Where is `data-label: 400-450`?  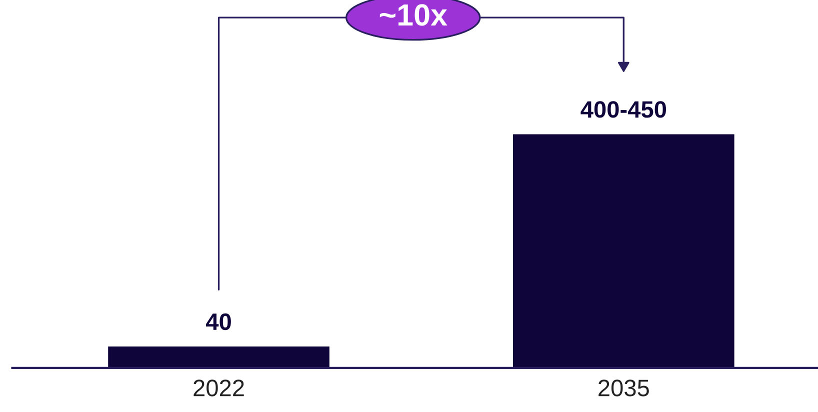 data-label: 400-450 is located at coordinates (623, 109).